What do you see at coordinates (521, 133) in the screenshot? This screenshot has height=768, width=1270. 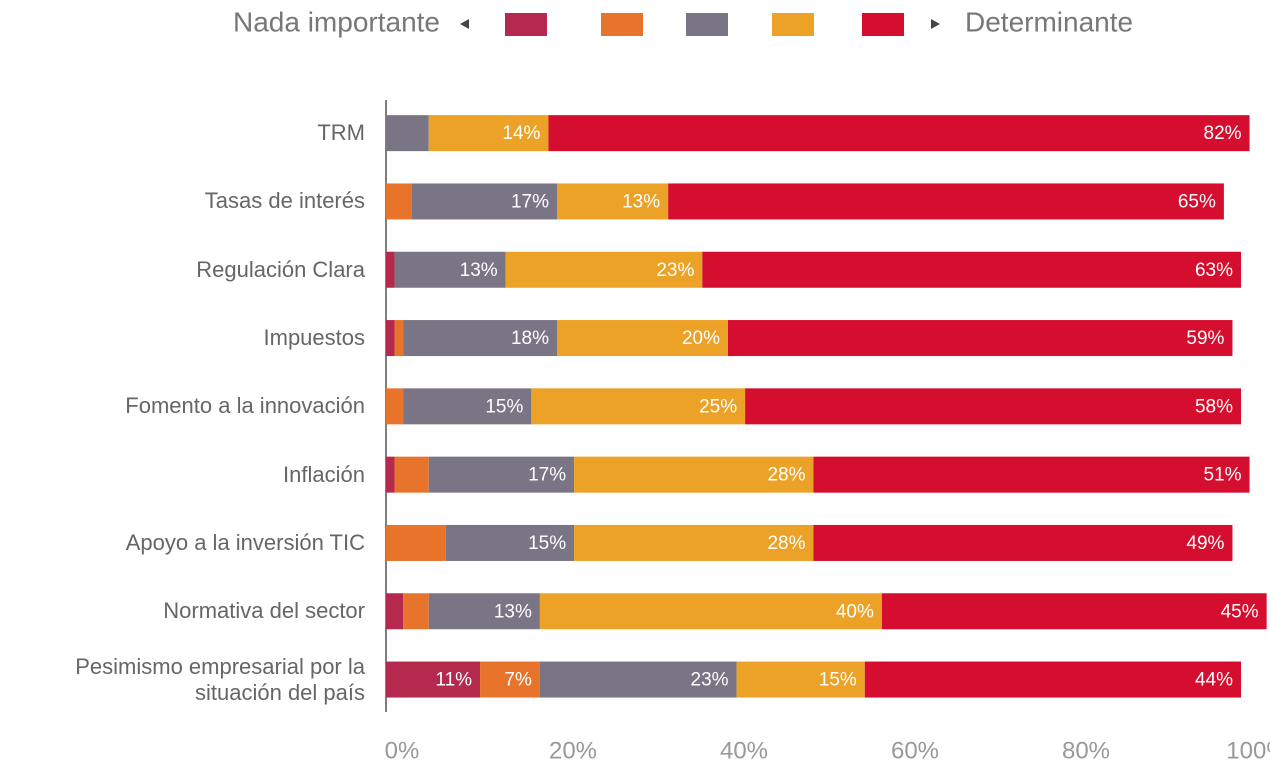 I see `data-label: 14%` at bounding box center [521, 133].